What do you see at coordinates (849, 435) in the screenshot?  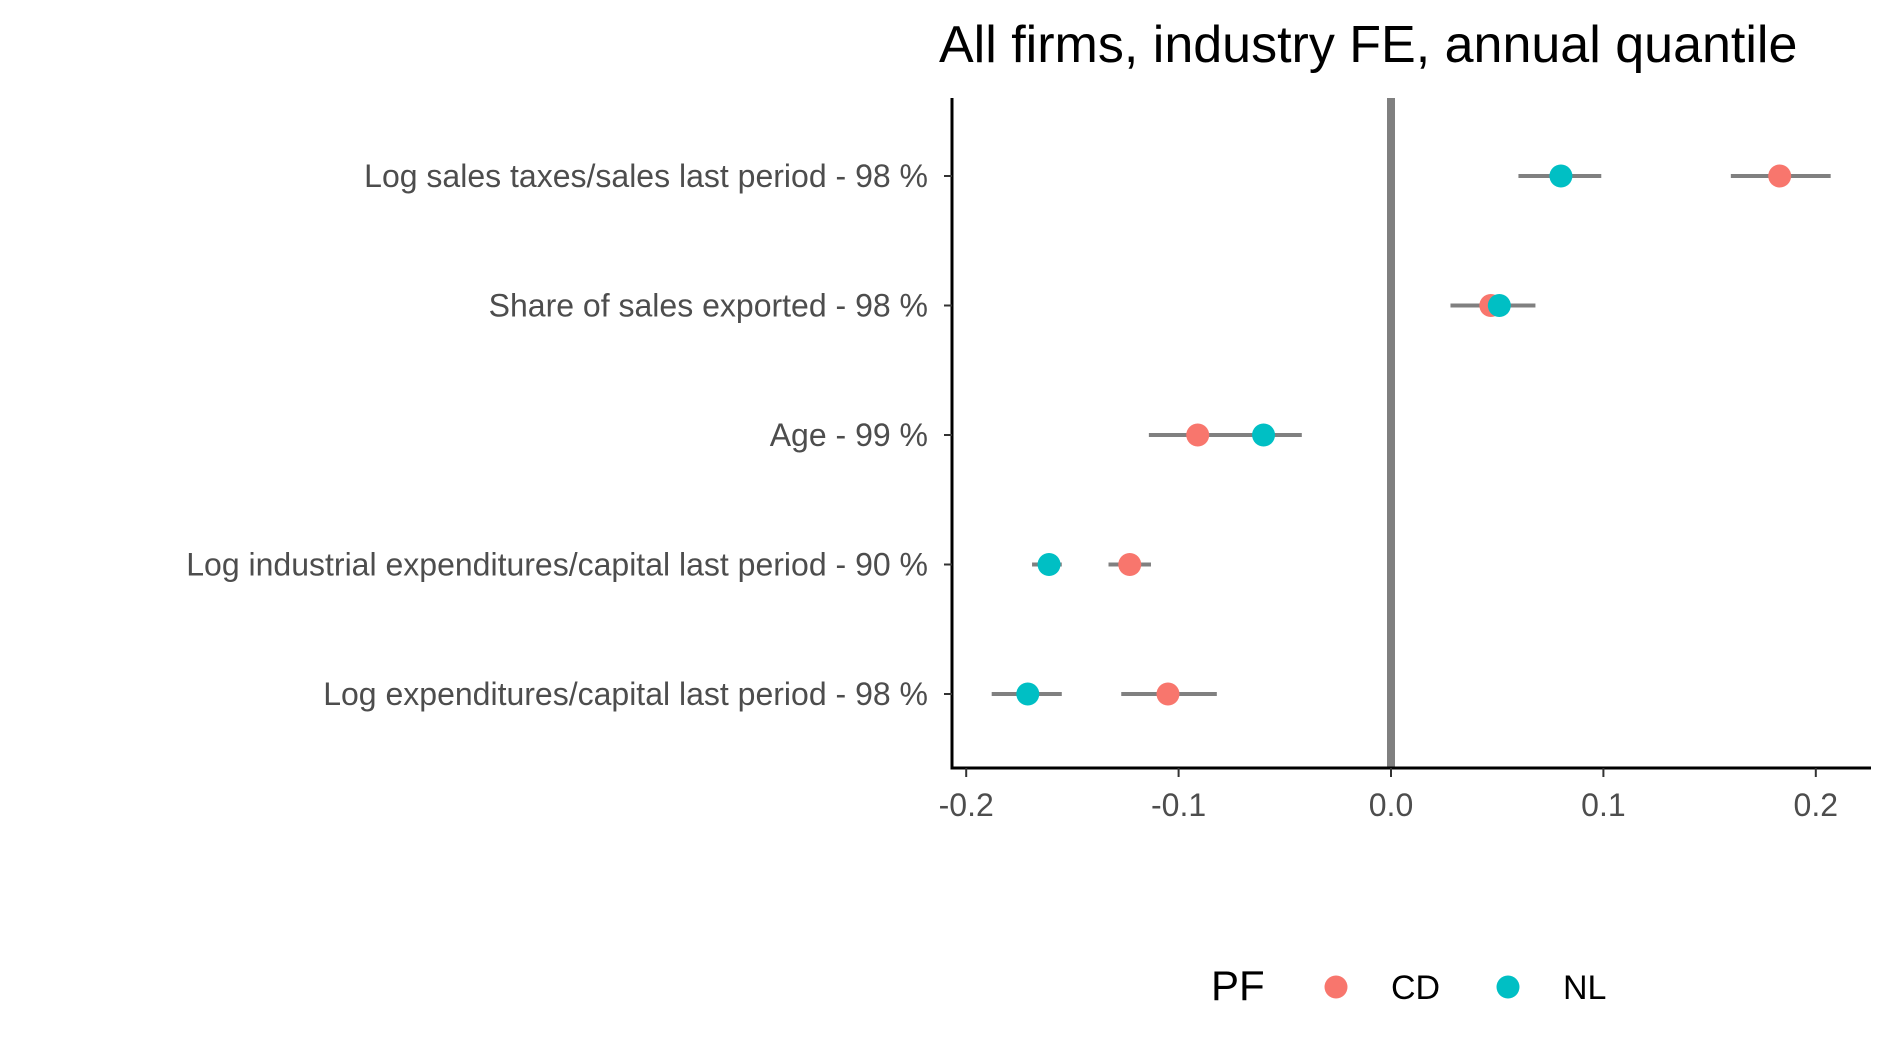 I see `y-tick-label: Age - 99 %` at bounding box center [849, 435].